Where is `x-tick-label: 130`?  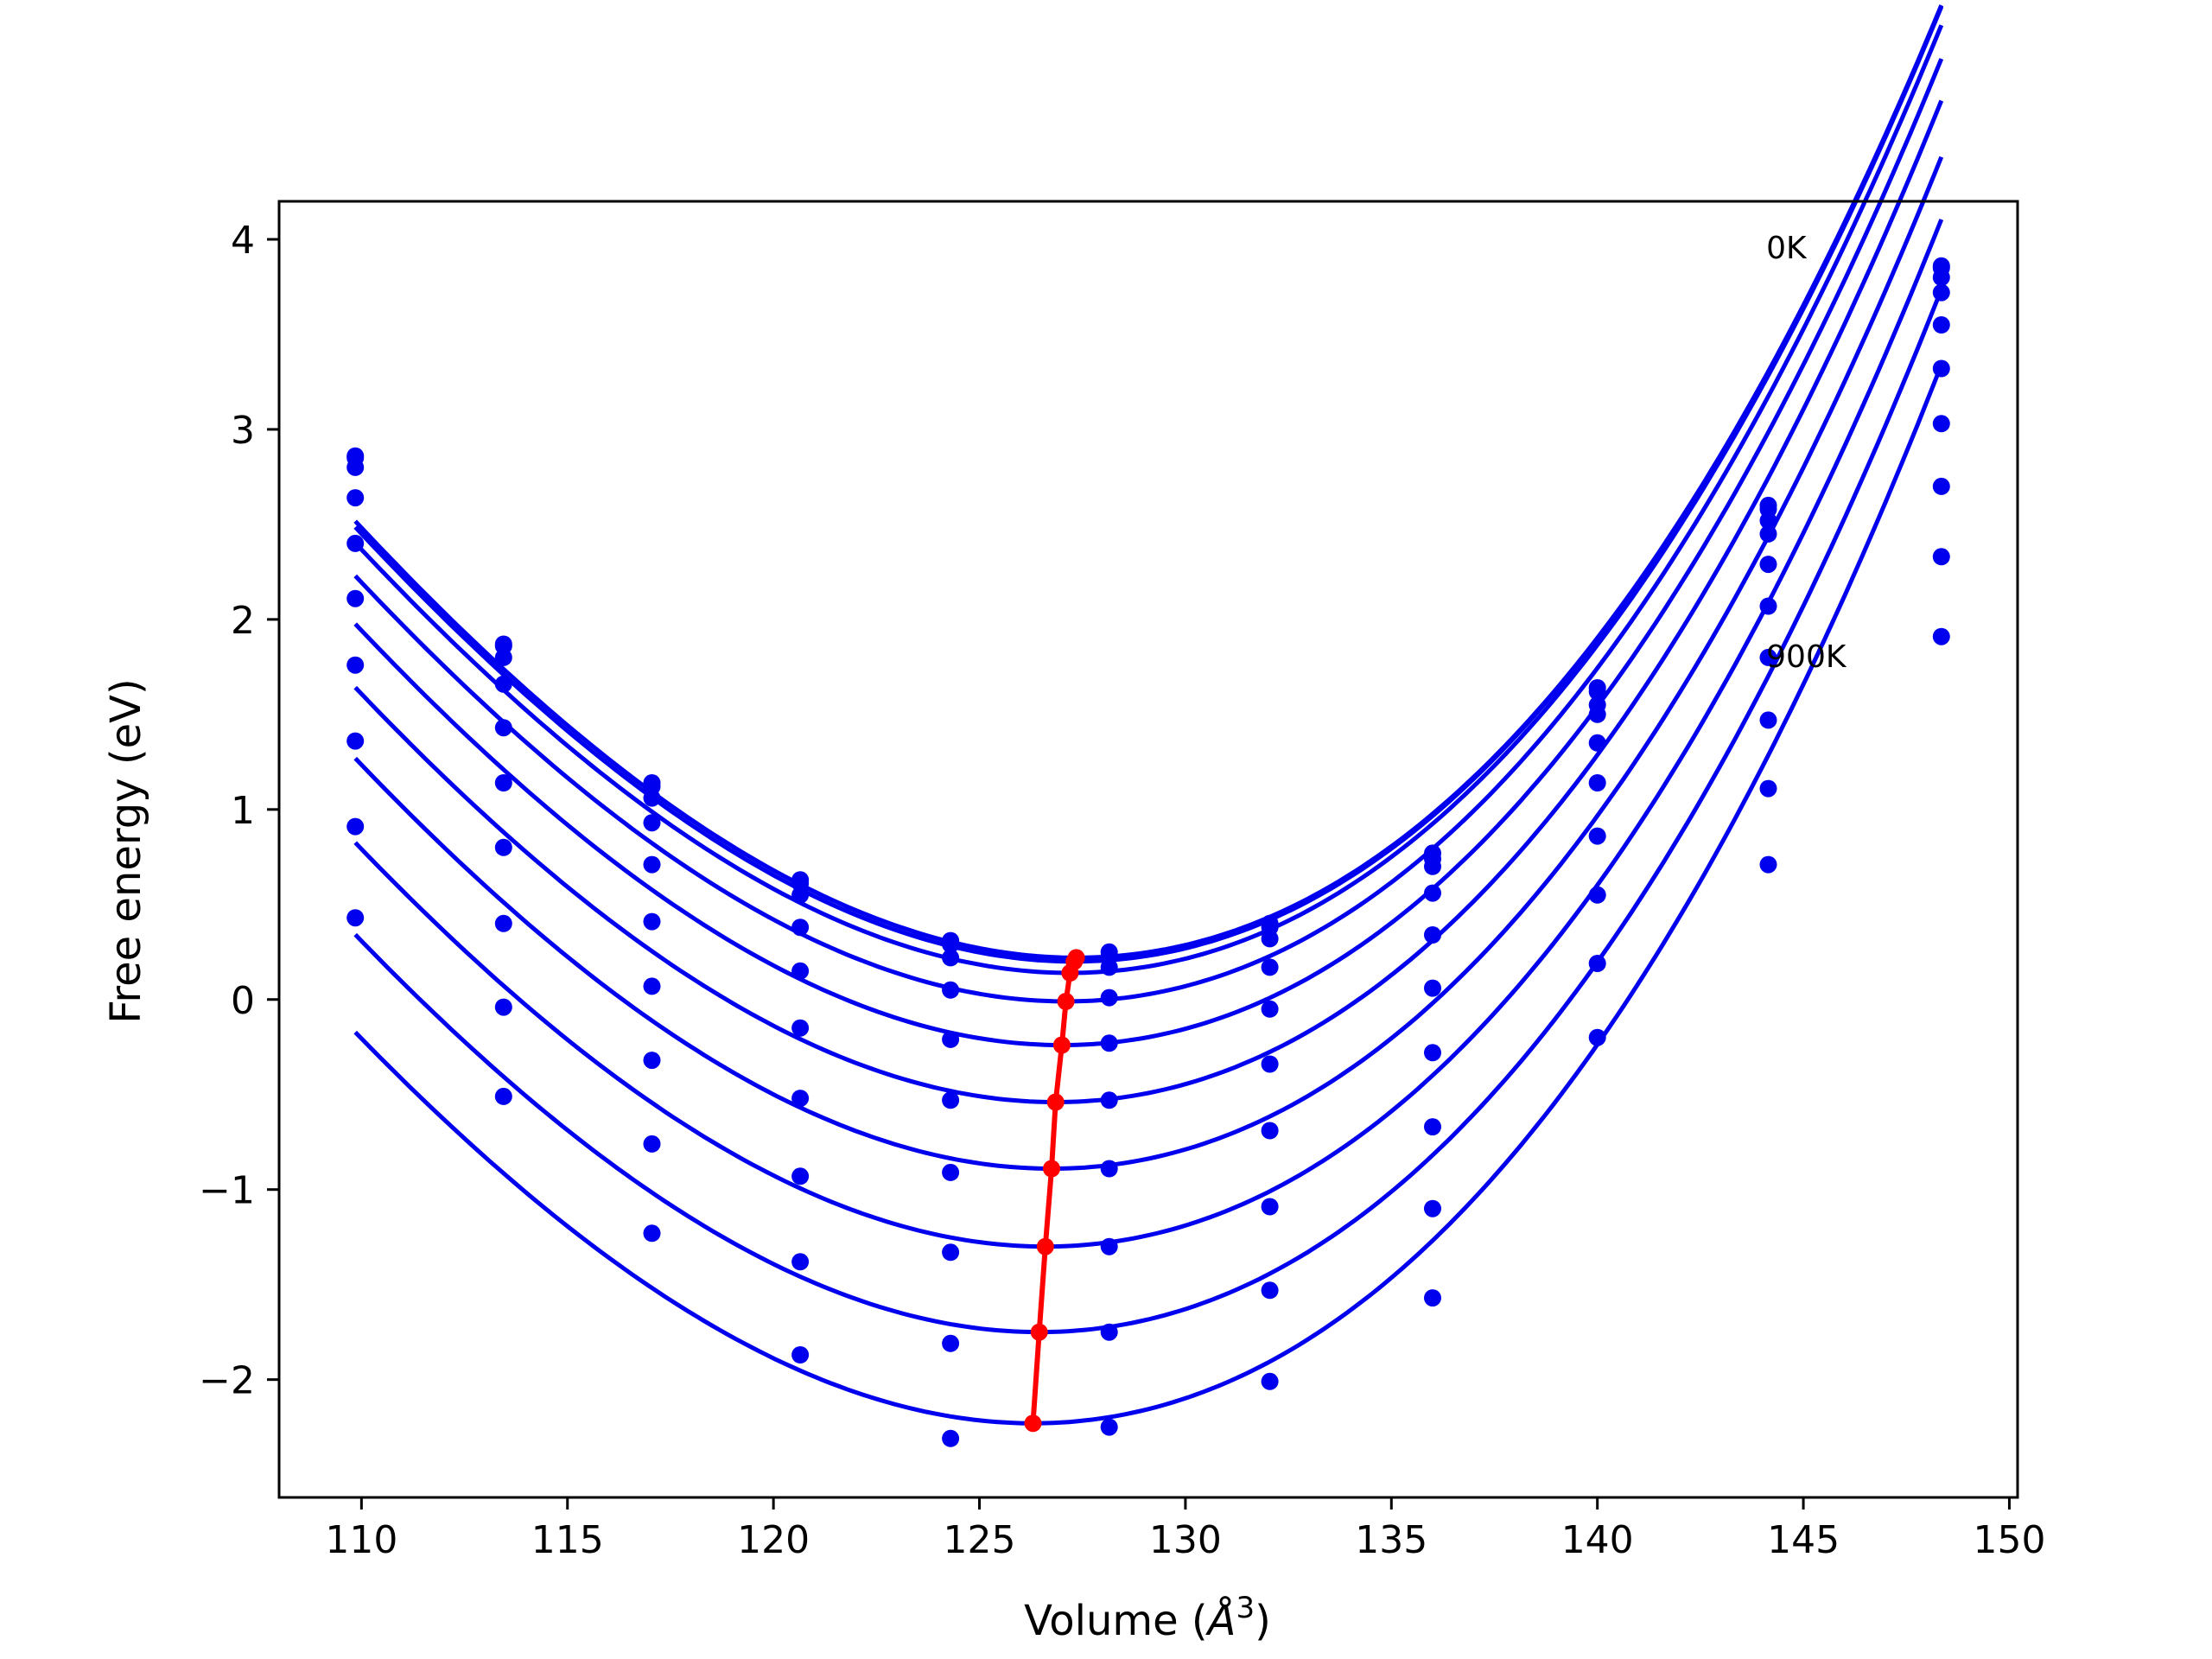 x-tick-label: 130 is located at coordinates (1185, 1540).